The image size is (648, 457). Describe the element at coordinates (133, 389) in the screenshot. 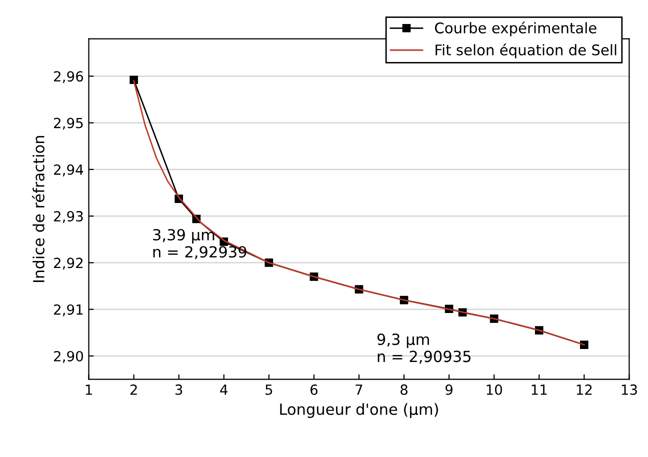

I see `x-tick-label: 2` at that location.